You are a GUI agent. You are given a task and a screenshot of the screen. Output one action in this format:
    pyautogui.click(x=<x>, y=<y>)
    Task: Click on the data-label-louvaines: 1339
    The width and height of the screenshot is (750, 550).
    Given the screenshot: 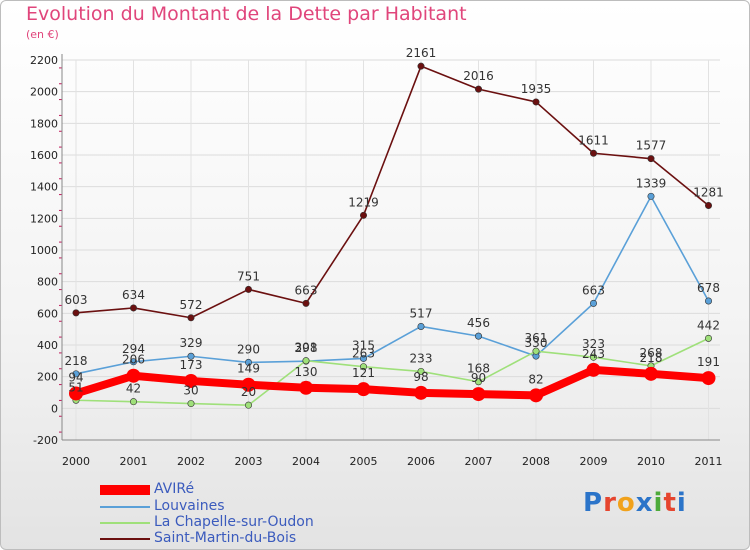 What is the action you would take?
    pyautogui.click(x=651, y=183)
    